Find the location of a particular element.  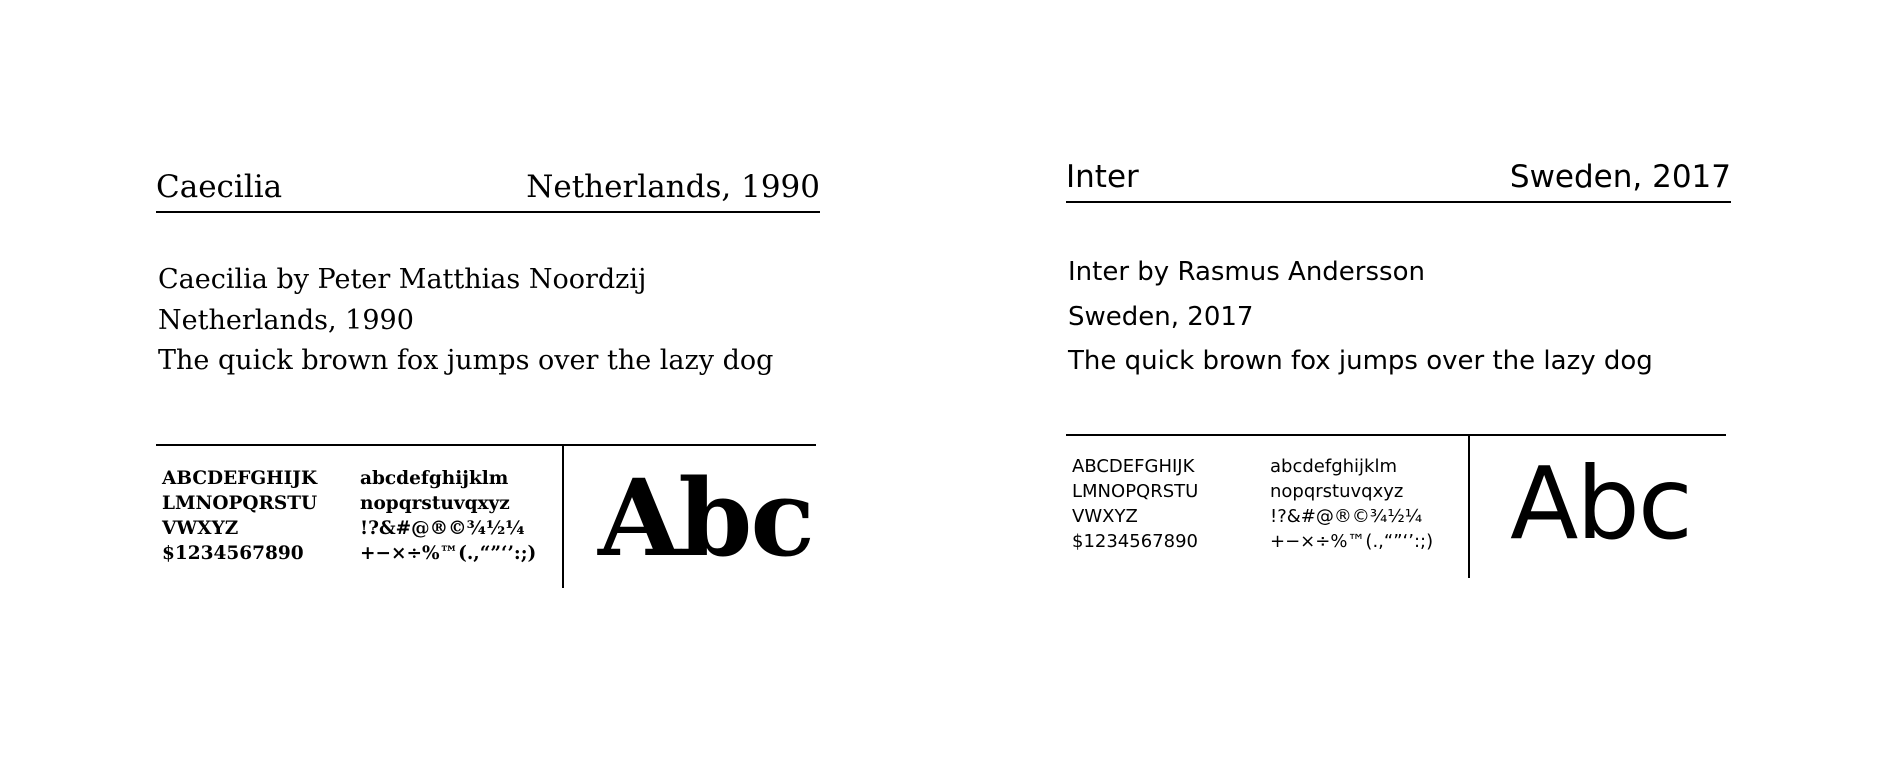

description-line: Inter by Rasmus Andersson is located at coordinates (1246, 272).